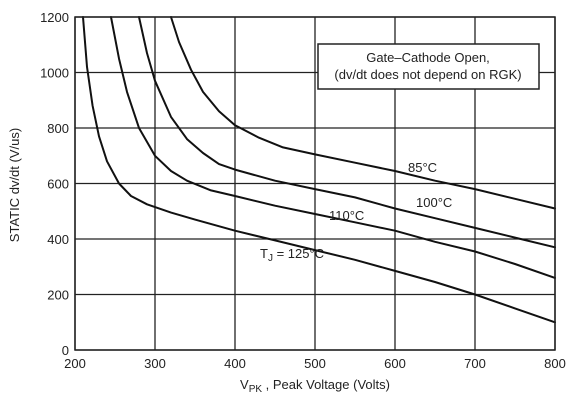  I want to click on y-tick-label: 0, so click(65, 350).